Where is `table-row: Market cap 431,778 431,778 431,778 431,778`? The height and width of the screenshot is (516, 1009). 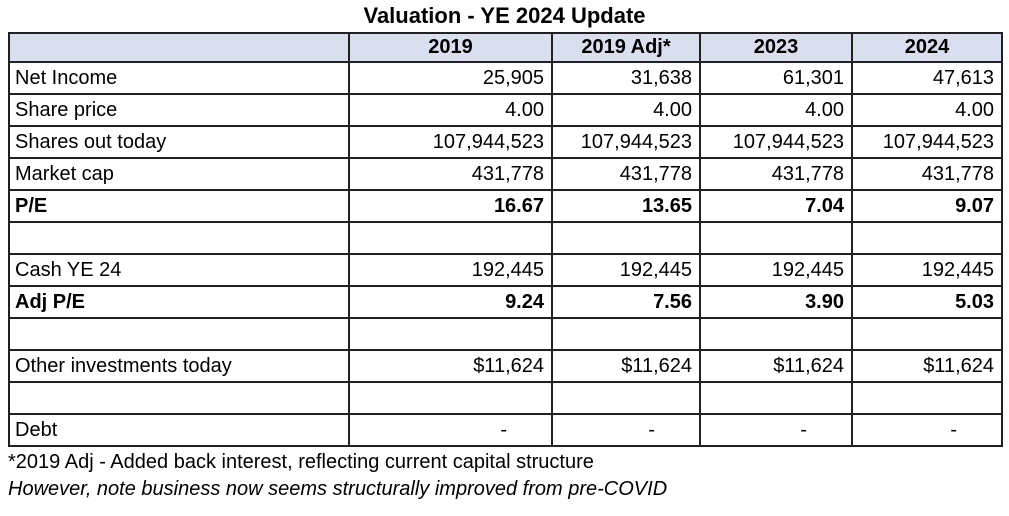
table-row: Market cap 431,778 431,778 431,778 431,778 is located at coordinates (505, 174).